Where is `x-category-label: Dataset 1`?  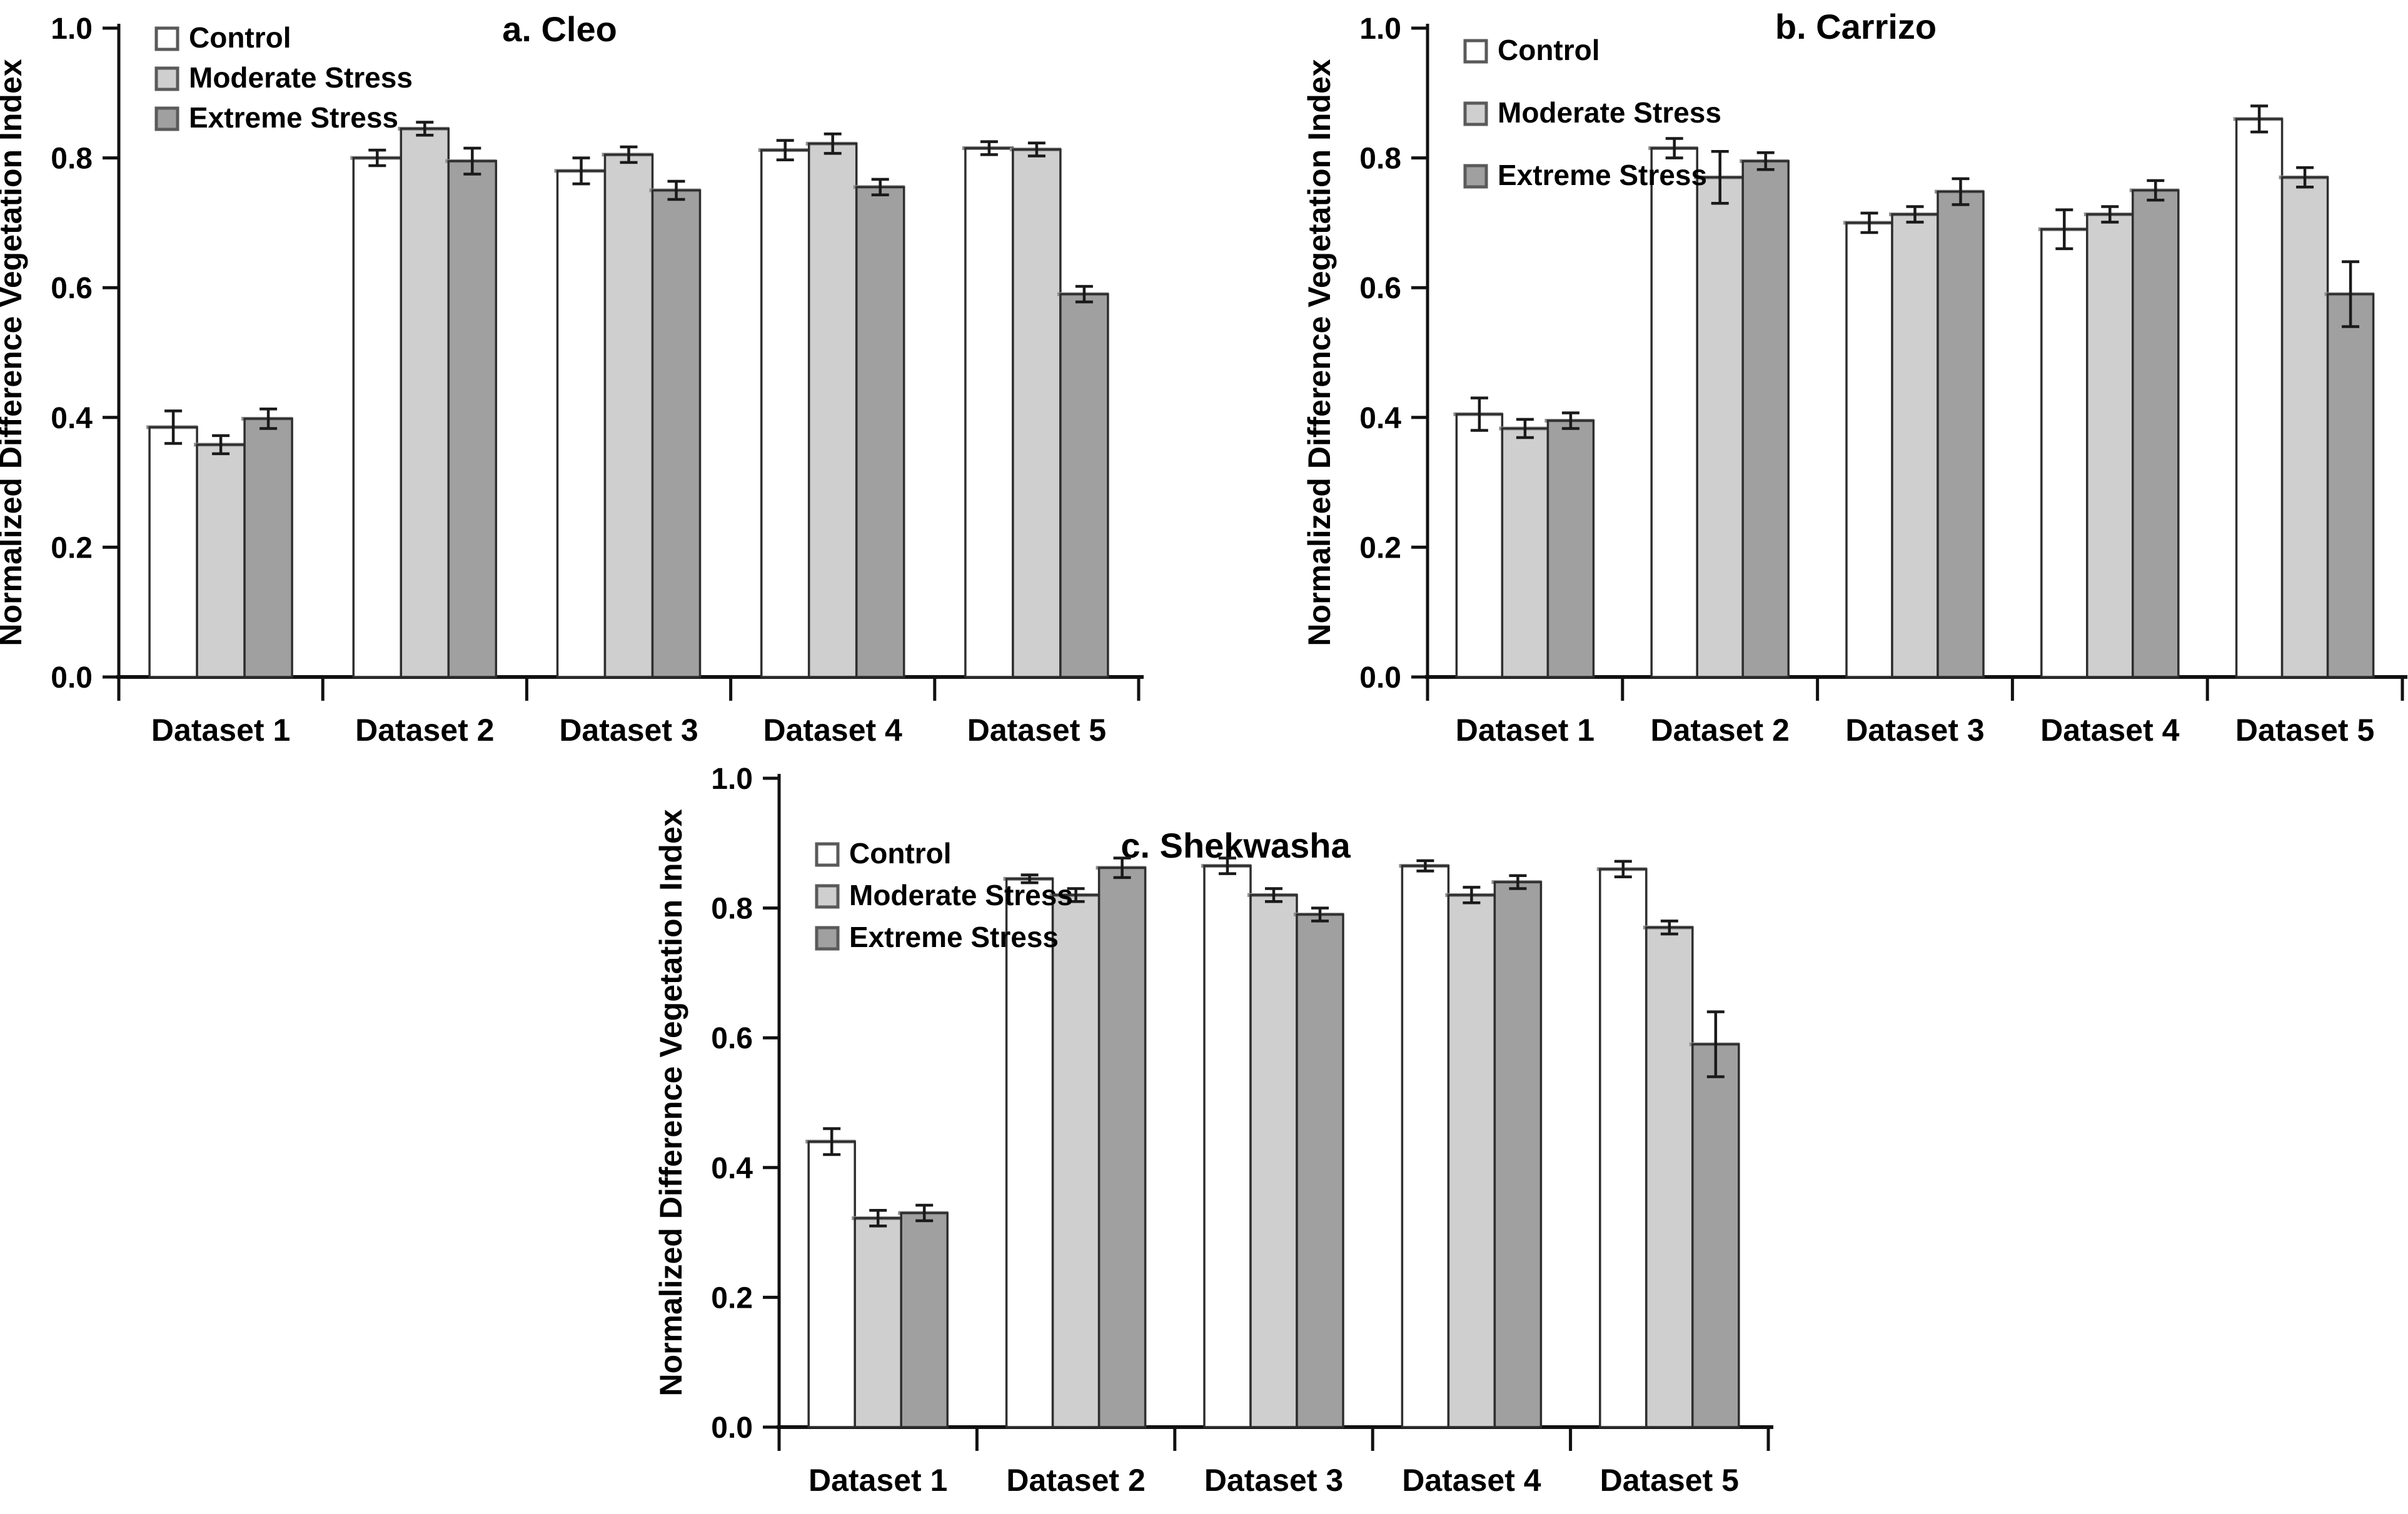
x-category-label: Dataset 1 is located at coordinates (878, 1481).